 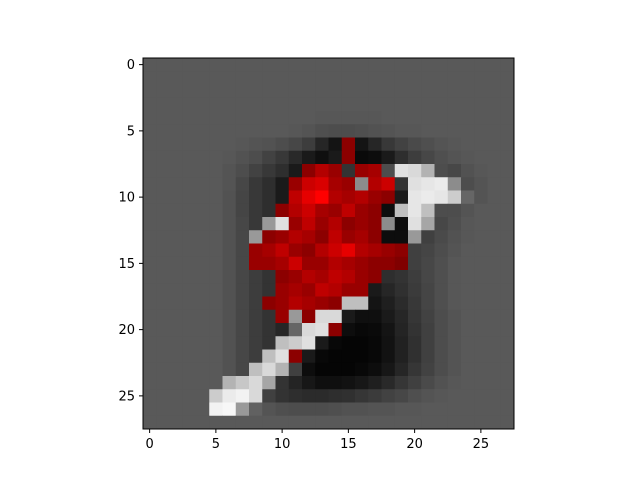 What do you see at coordinates (414, 444) in the screenshot?
I see `x-tick-label: 20` at bounding box center [414, 444].